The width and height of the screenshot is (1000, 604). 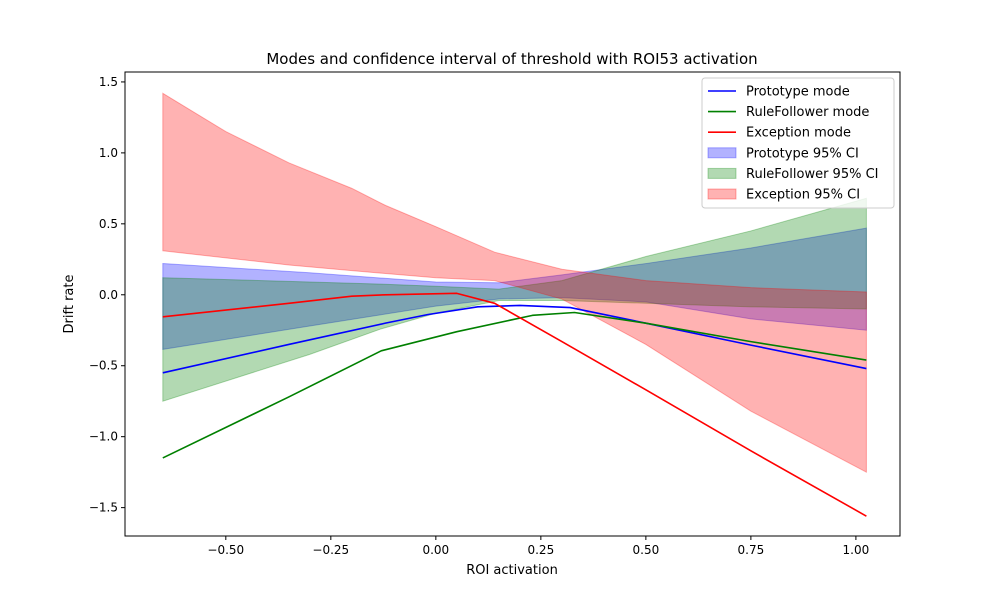 I want to click on x-tick-label: −0.25, so click(x=330, y=550).